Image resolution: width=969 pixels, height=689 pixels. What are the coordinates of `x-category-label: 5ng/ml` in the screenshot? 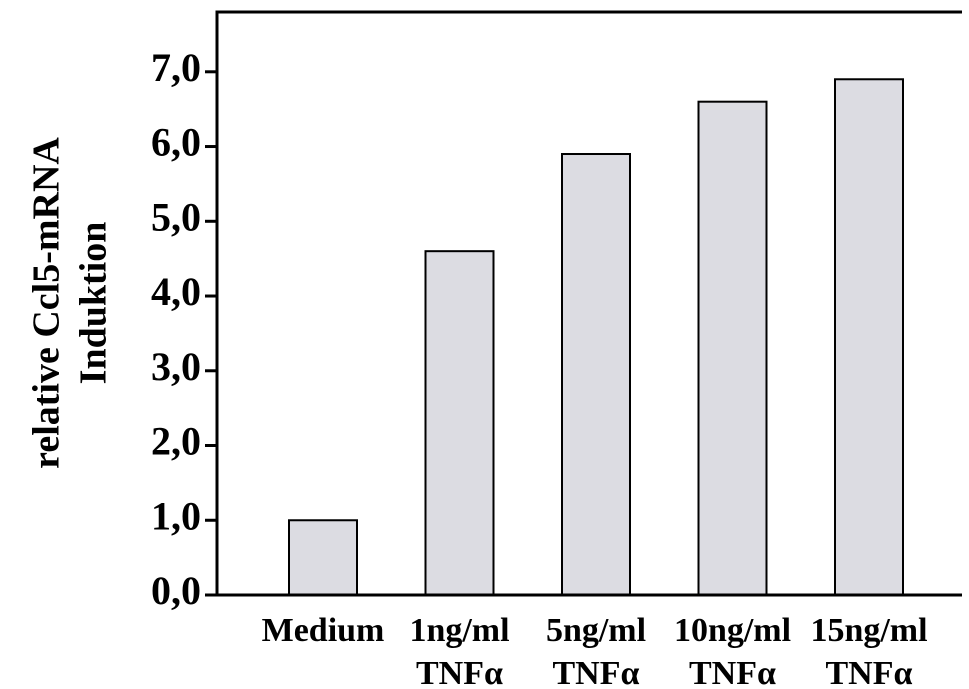 It's located at (596, 630).